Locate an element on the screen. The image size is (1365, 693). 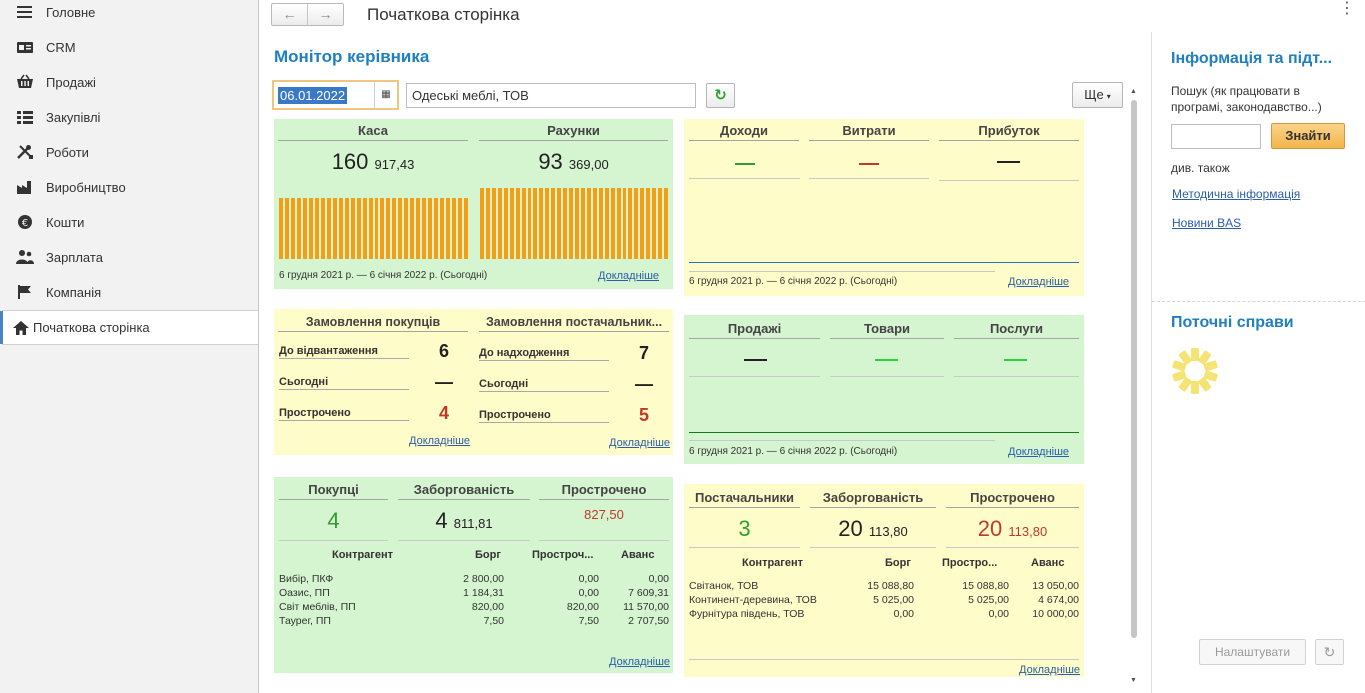
vertical-scrollbar: ▲ ▼ is located at coordinates (1134, 386).